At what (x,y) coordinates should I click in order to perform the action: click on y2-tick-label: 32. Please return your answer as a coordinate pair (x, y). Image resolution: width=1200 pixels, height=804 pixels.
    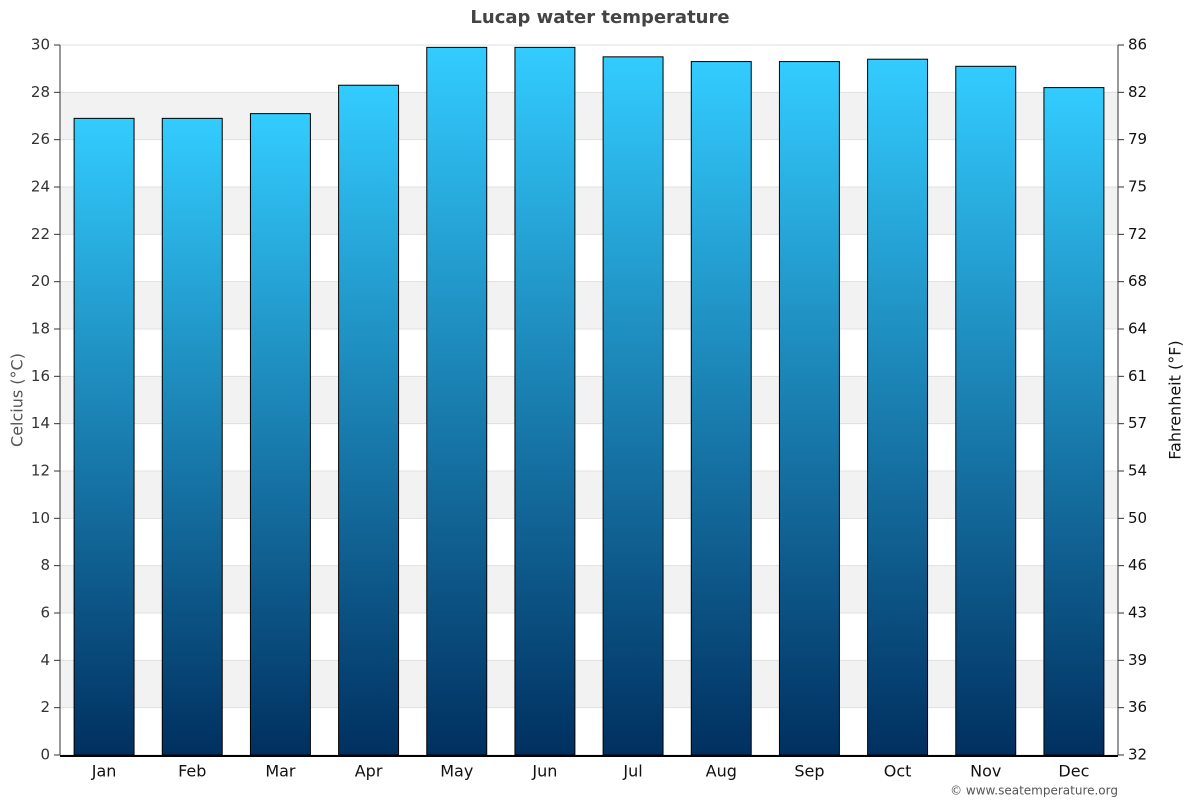
    Looking at the image, I should click on (1137, 755).